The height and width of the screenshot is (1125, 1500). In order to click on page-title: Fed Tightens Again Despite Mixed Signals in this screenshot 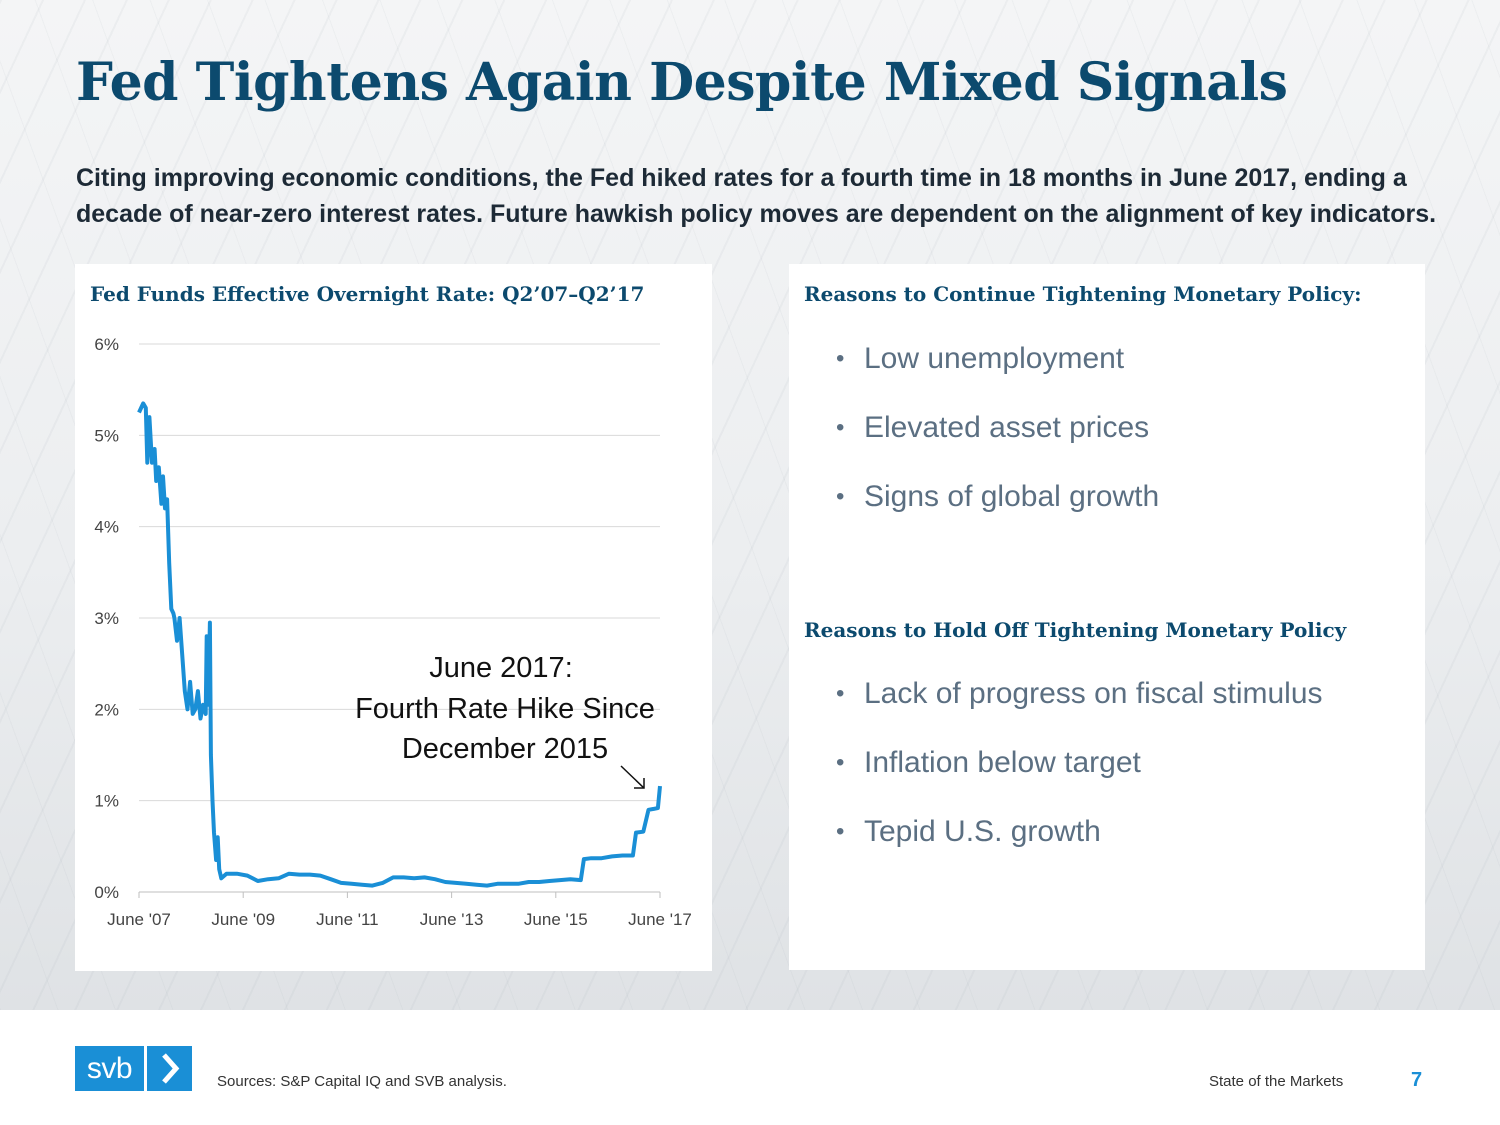, I will do `click(682, 82)`.